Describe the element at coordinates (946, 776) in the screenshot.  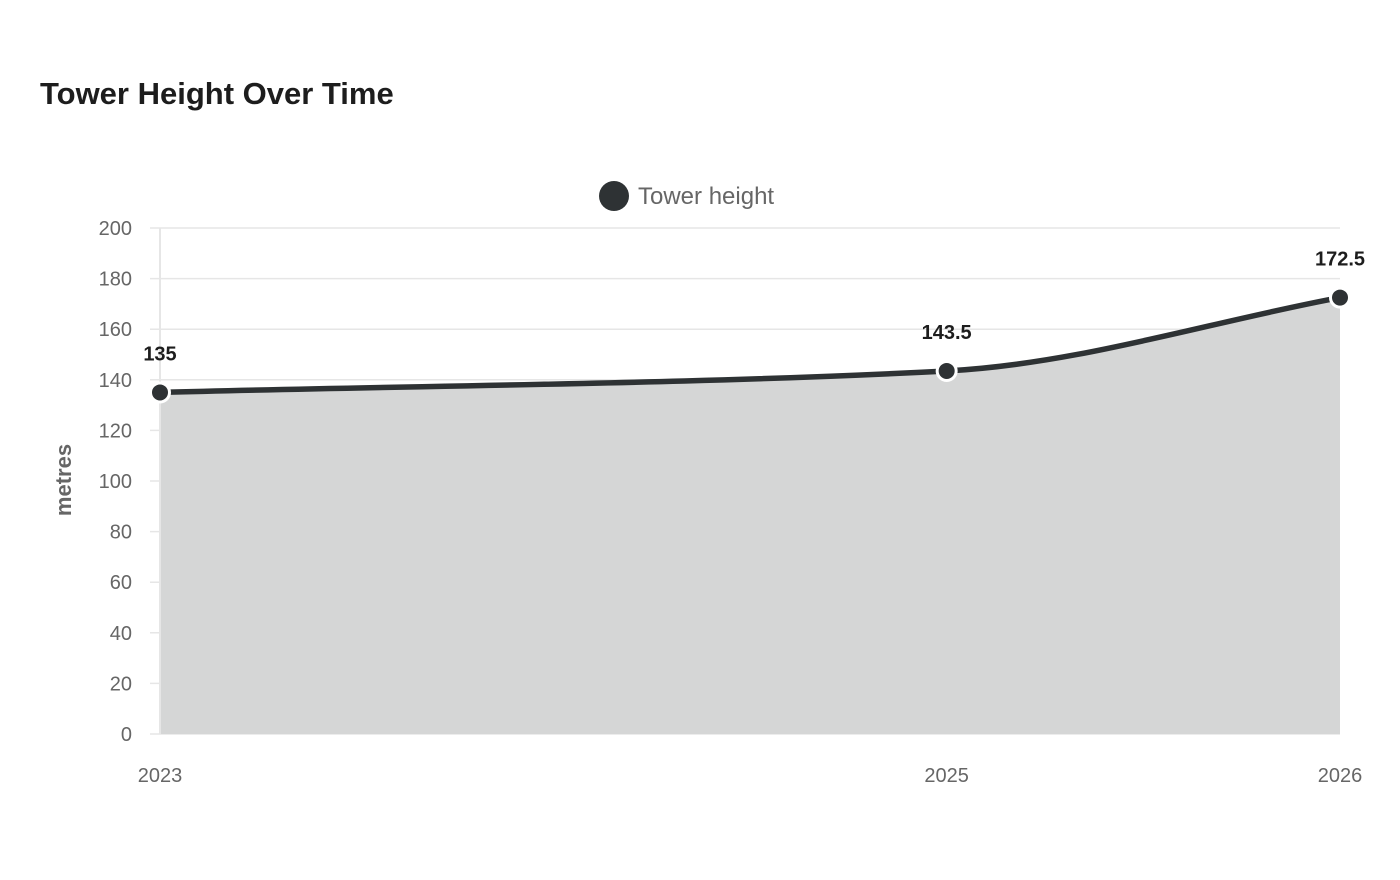
I see `x-tick-label: 2025` at that location.